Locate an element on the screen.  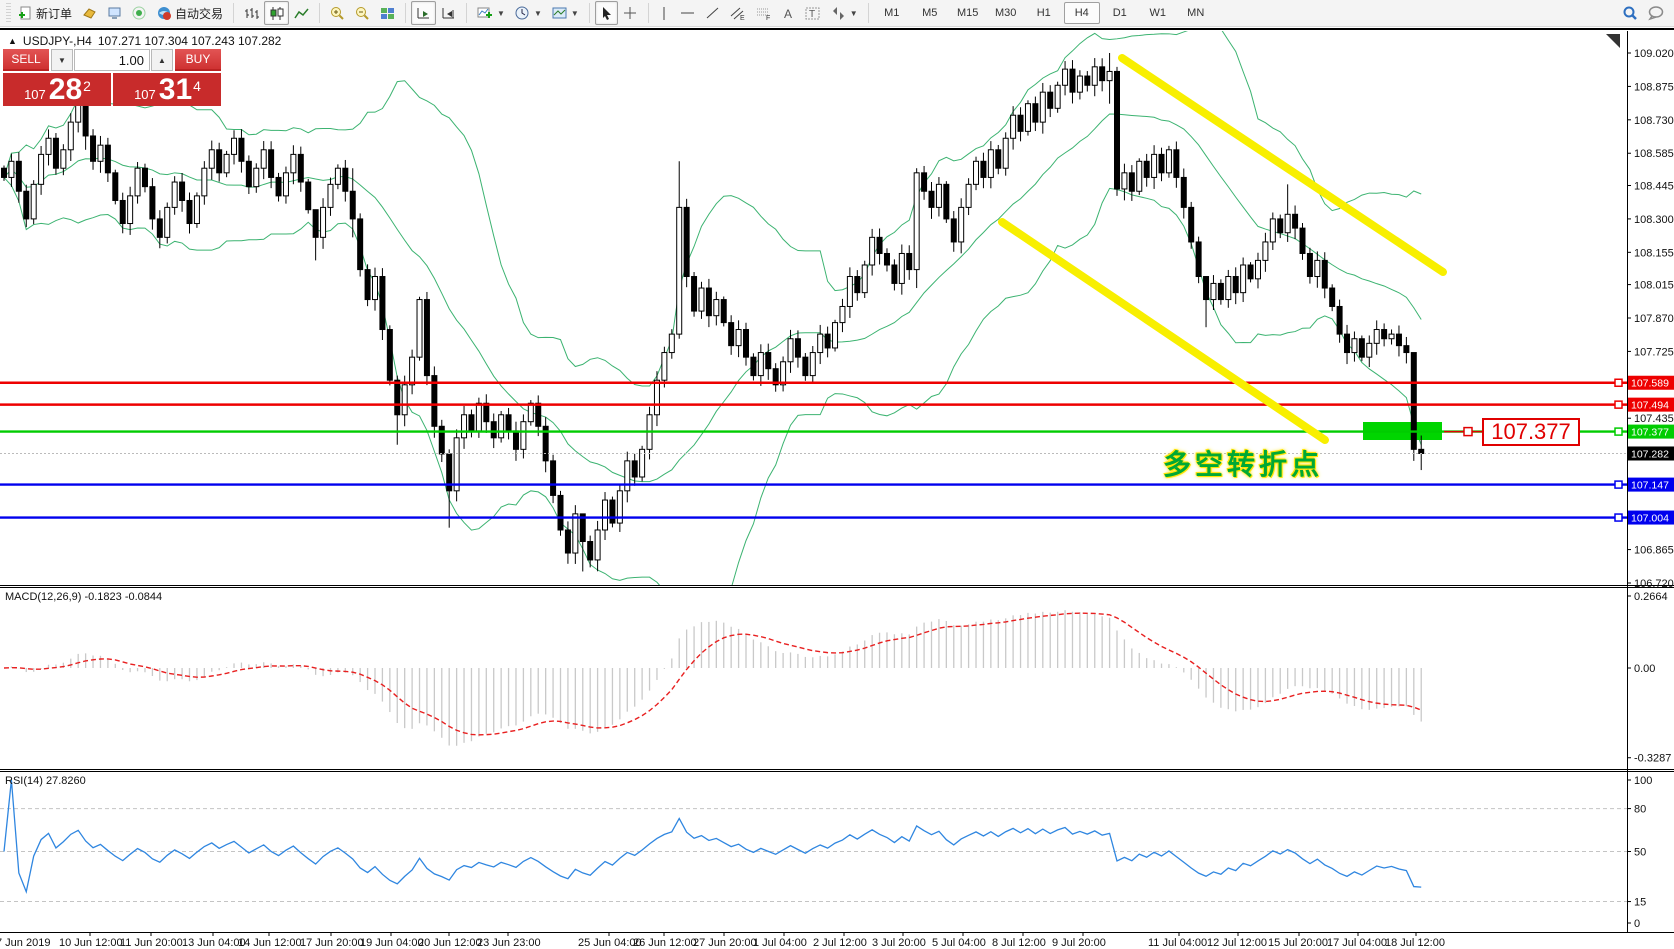
timeframe-button-m1: M1 is located at coordinates (892, 13).